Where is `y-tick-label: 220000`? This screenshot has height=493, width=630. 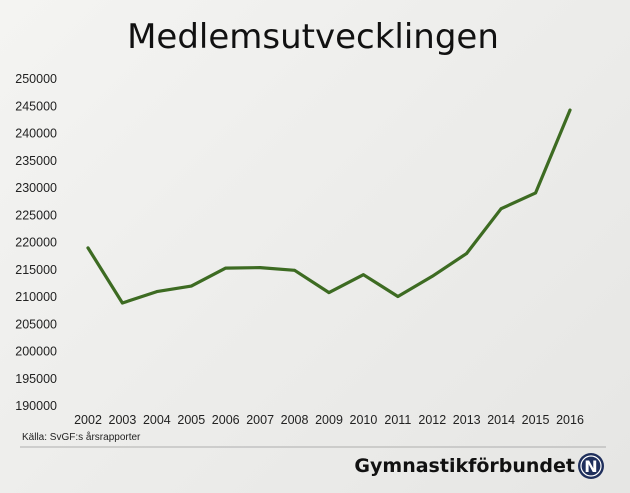 y-tick-label: 220000 is located at coordinates (36, 243).